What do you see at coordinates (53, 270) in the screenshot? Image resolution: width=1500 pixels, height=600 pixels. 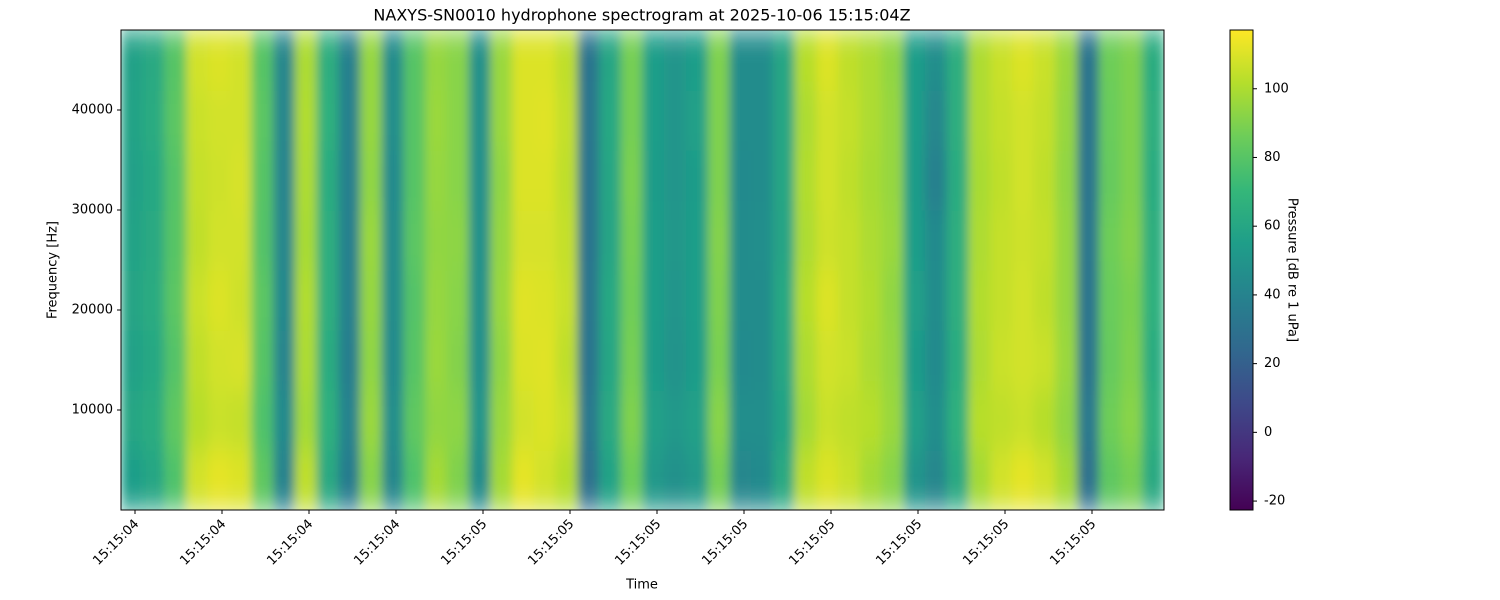 I see `y-axis-label: Frequency [Hz]` at bounding box center [53, 270].